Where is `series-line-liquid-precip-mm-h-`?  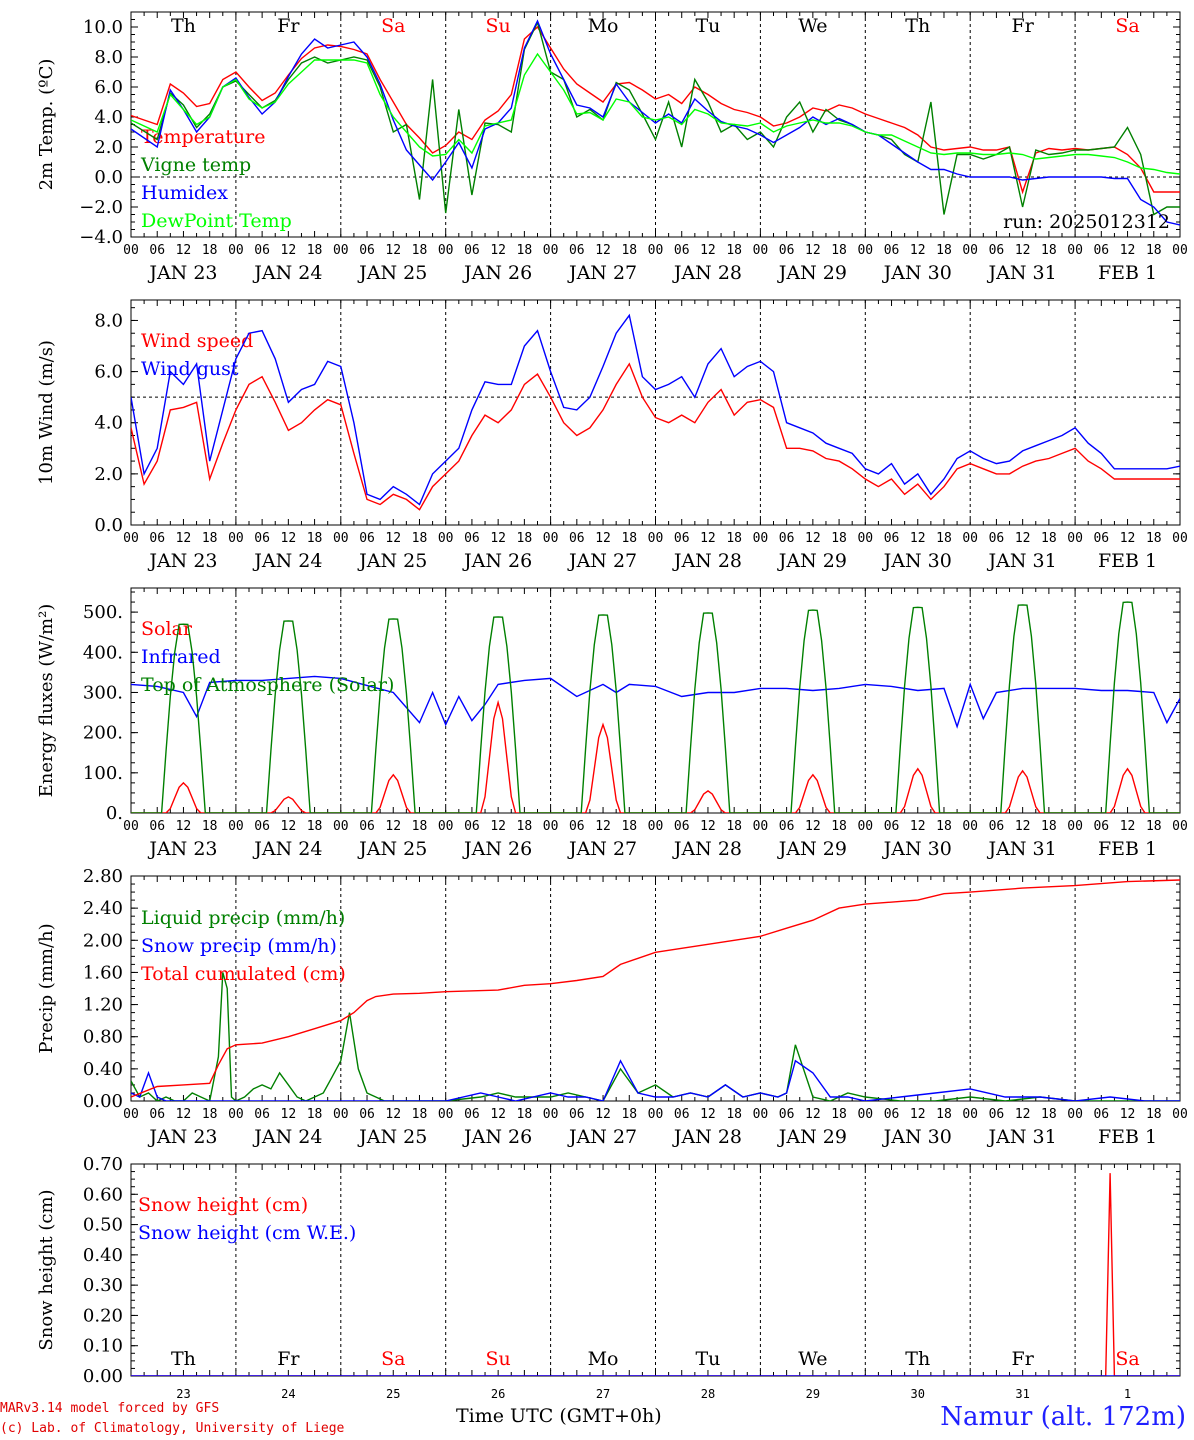 series-line-liquid-precip-mm-h- is located at coordinates (655, 1036).